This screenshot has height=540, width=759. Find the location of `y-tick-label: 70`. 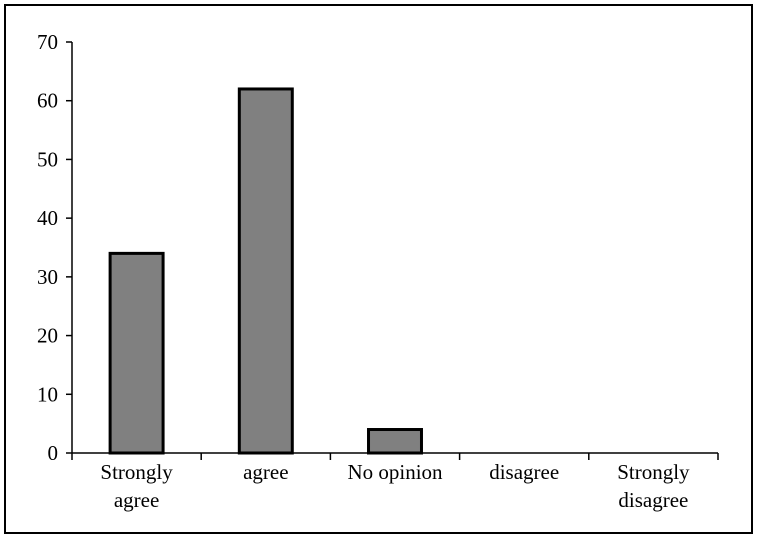

y-tick-label: 70 is located at coordinates (47, 42).